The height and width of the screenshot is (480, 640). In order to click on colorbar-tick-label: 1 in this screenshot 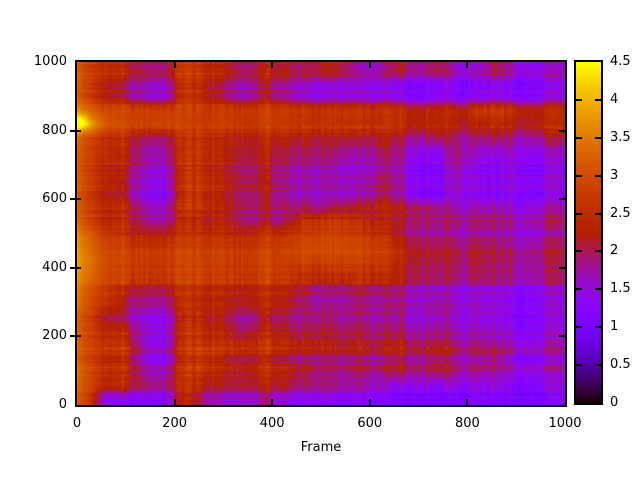, I will do `click(614, 327)`.